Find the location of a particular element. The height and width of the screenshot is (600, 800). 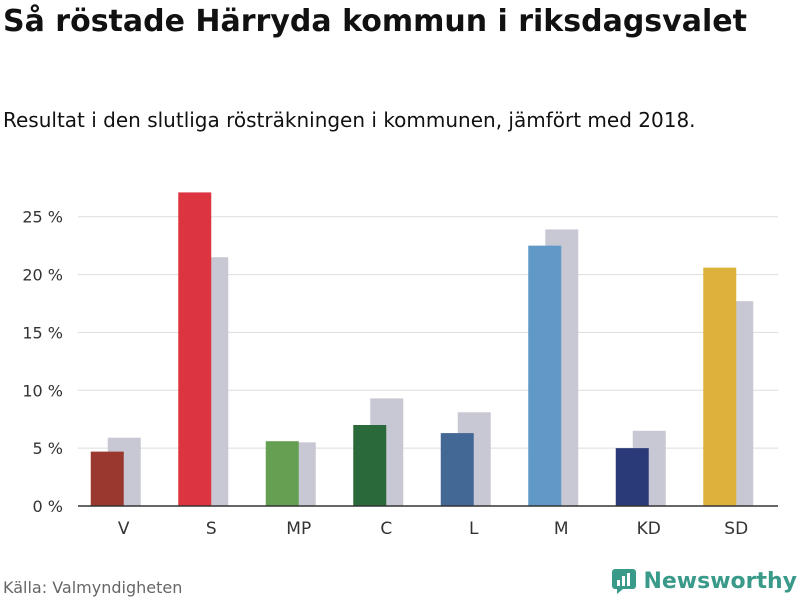

y-tick-label: 15 % is located at coordinates (42, 332).